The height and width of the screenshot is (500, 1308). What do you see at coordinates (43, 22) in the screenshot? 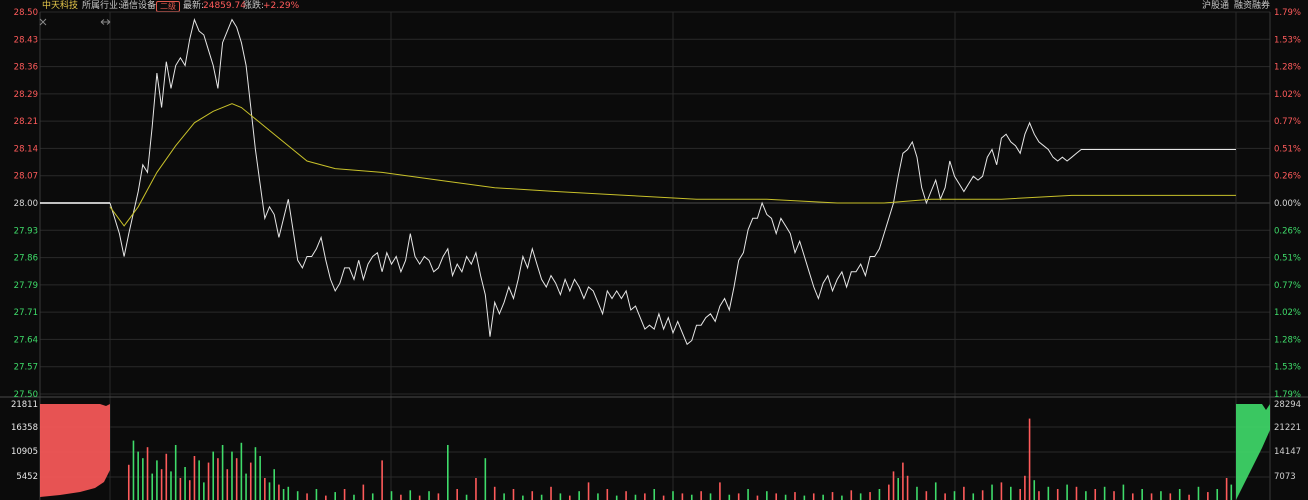
I see `close-icon` at bounding box center [43, 22].